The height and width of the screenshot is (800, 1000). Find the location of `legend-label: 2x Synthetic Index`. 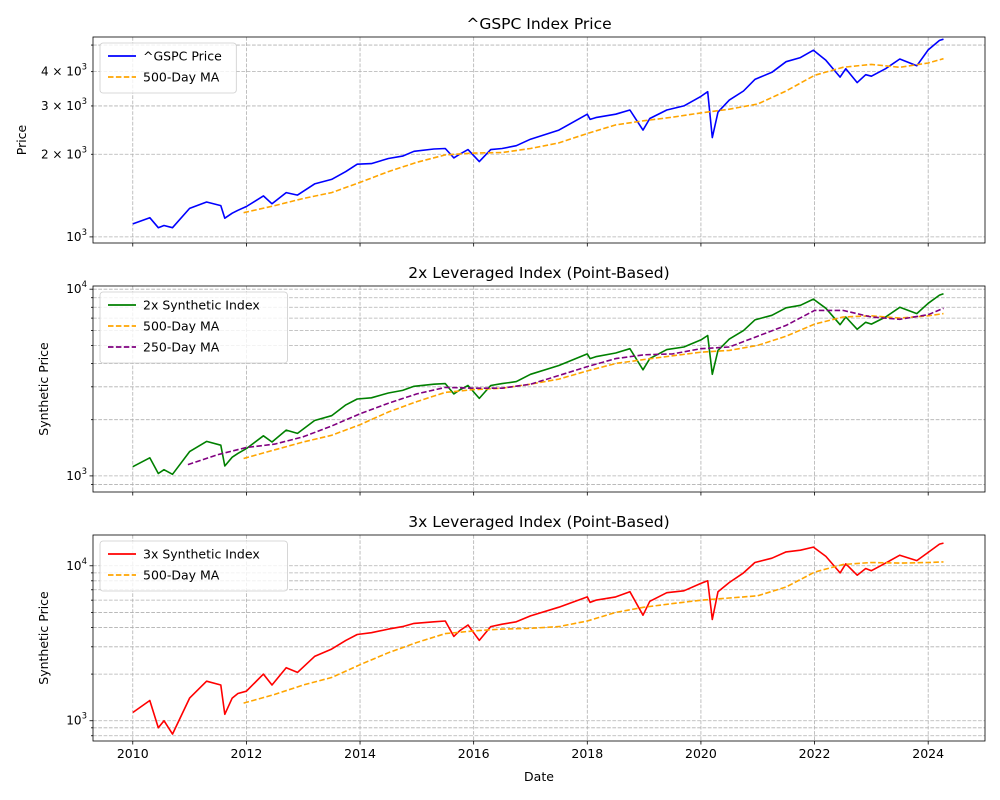

legend-label: 2x Synthetic Index is located at coordinates (201, 305).